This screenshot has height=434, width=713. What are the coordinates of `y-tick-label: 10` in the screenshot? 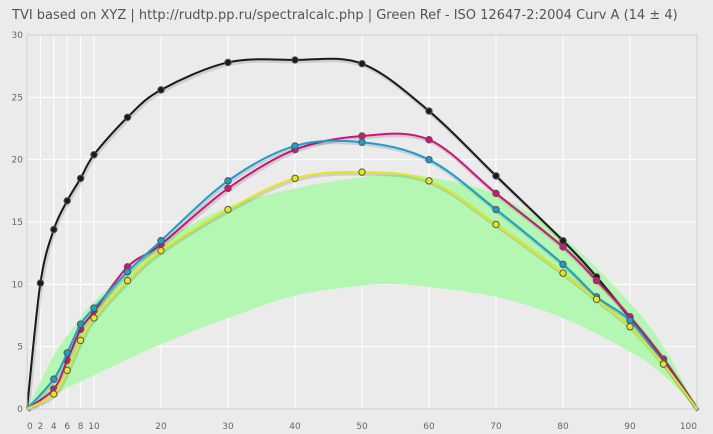 It's located at (18, 285).